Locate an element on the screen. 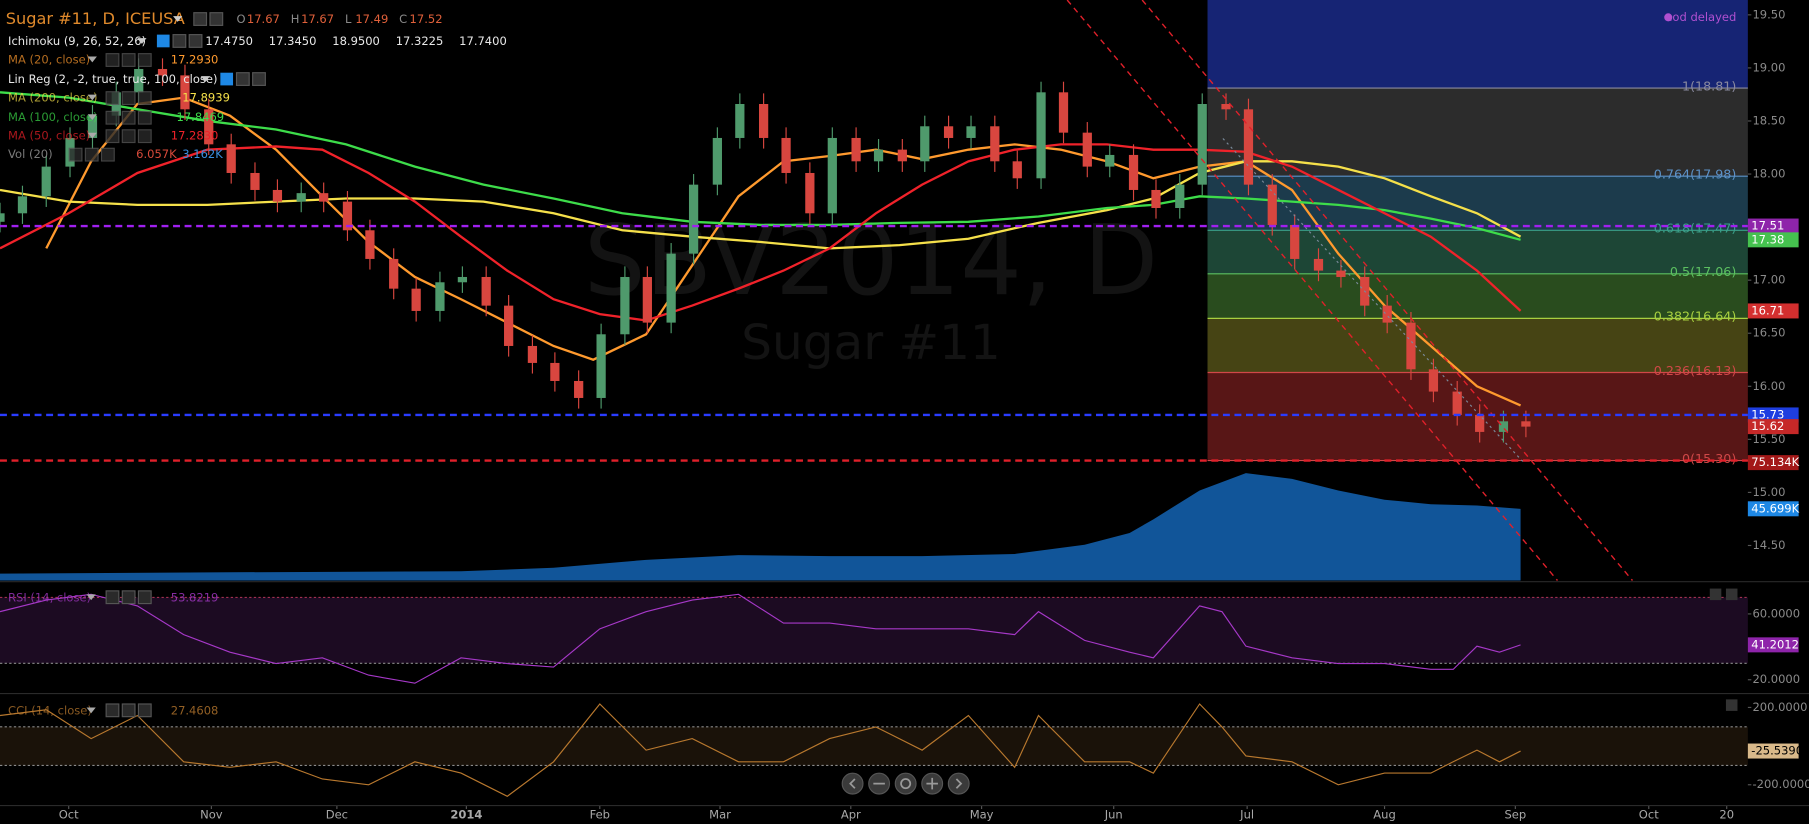 The image size is (1809, 824). nav-icons is located at coordinates (906, 783).